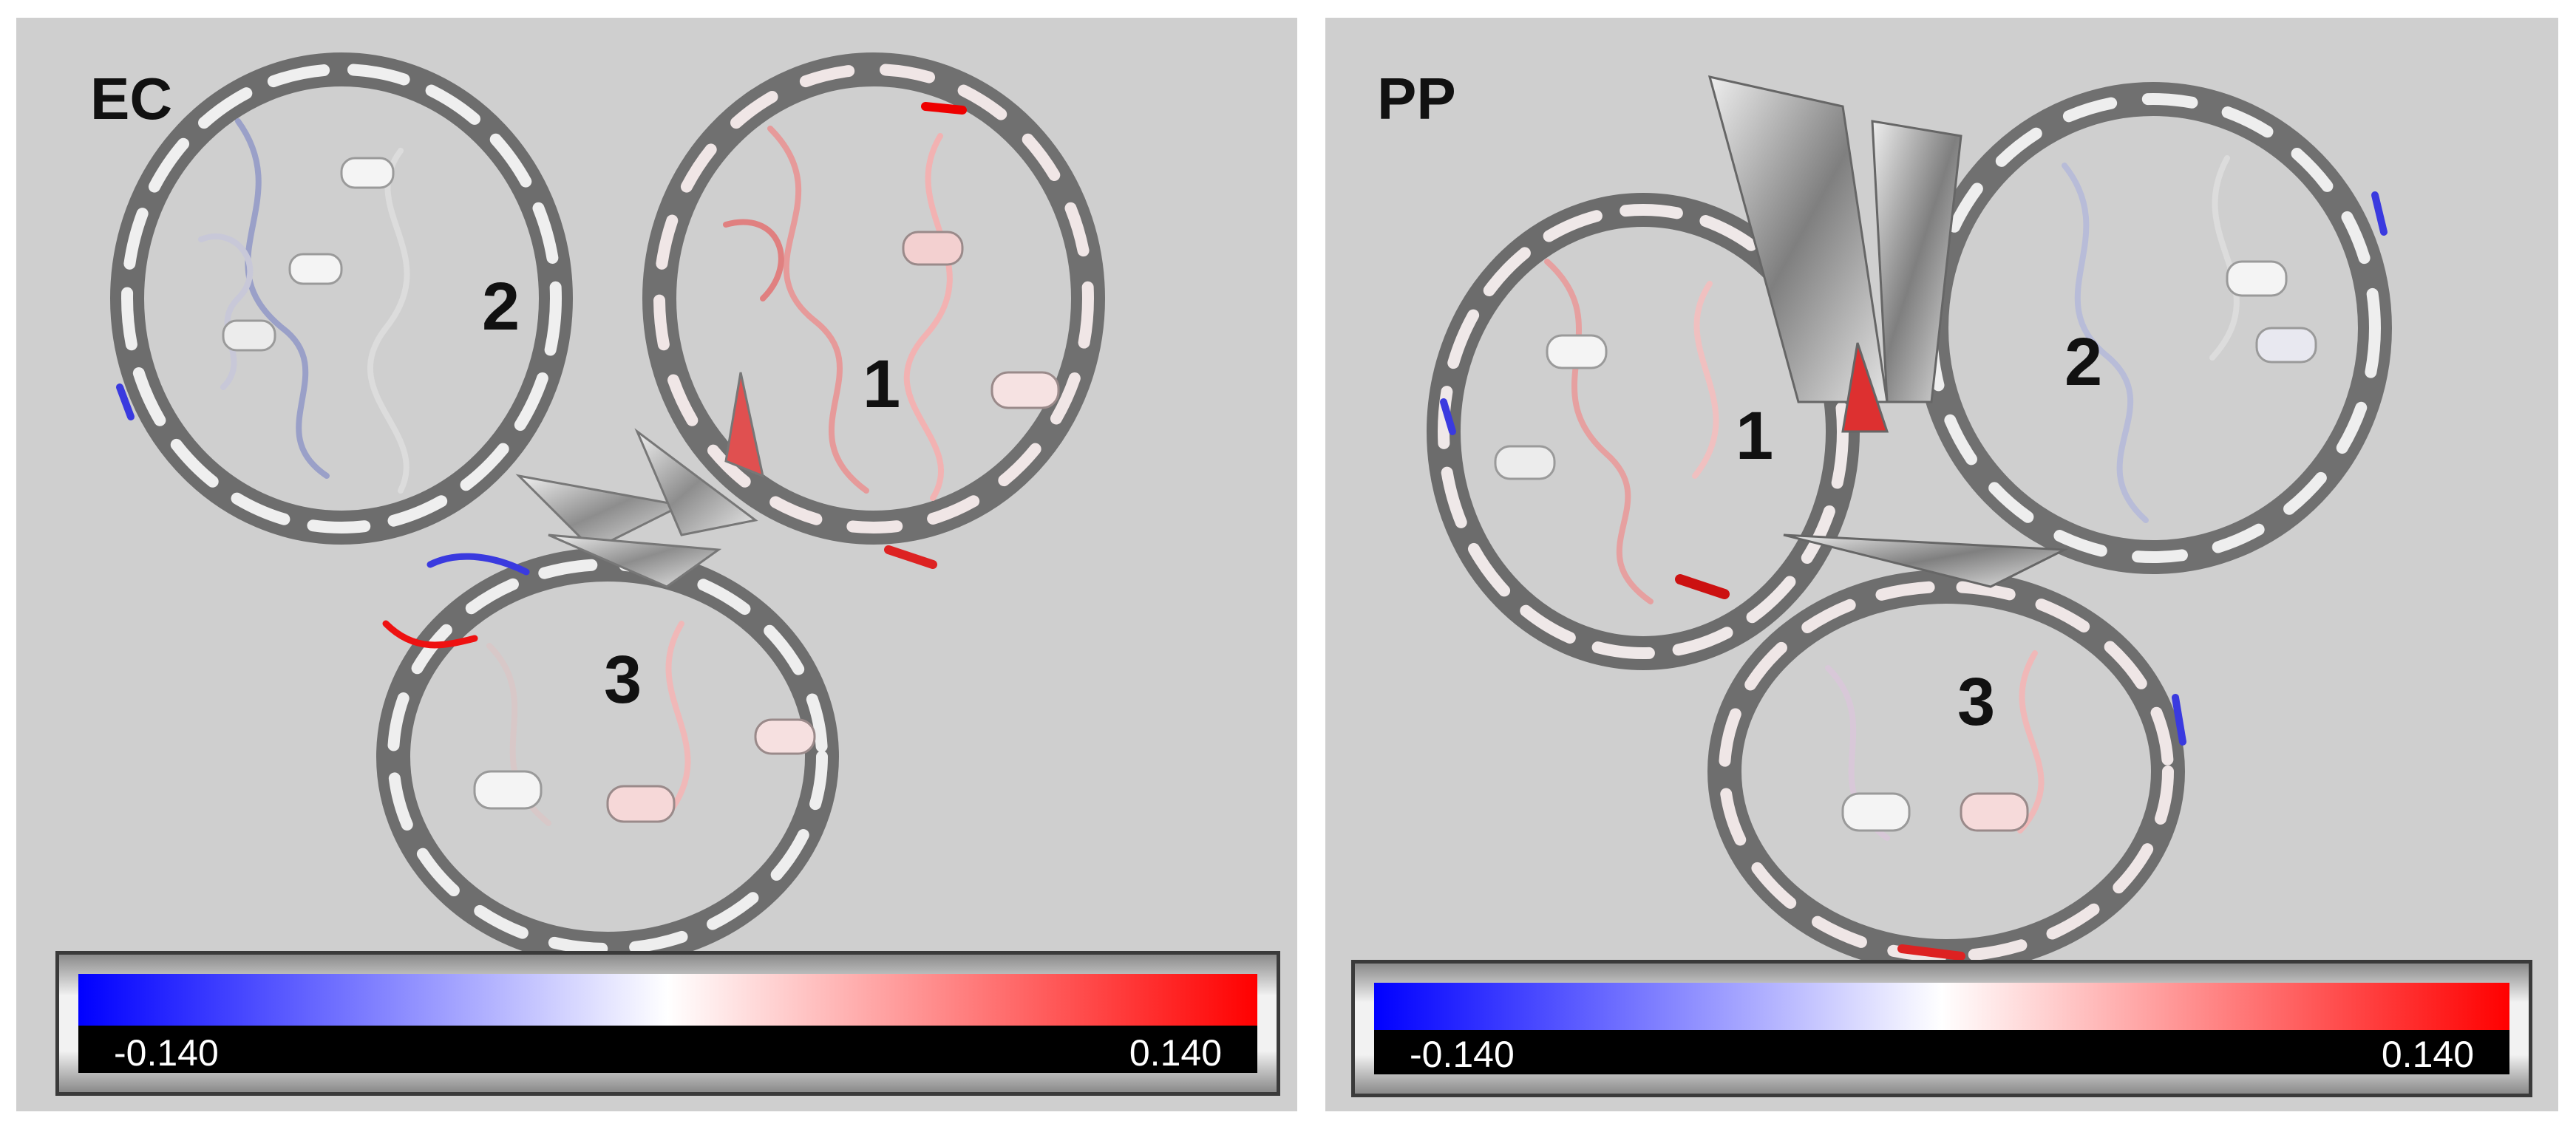 This screenshot has height=1132, width=2576. Describe the element at coordinates (623, 680) in the screenshot. I see `ec-monomer-label-3: 3` at that location.